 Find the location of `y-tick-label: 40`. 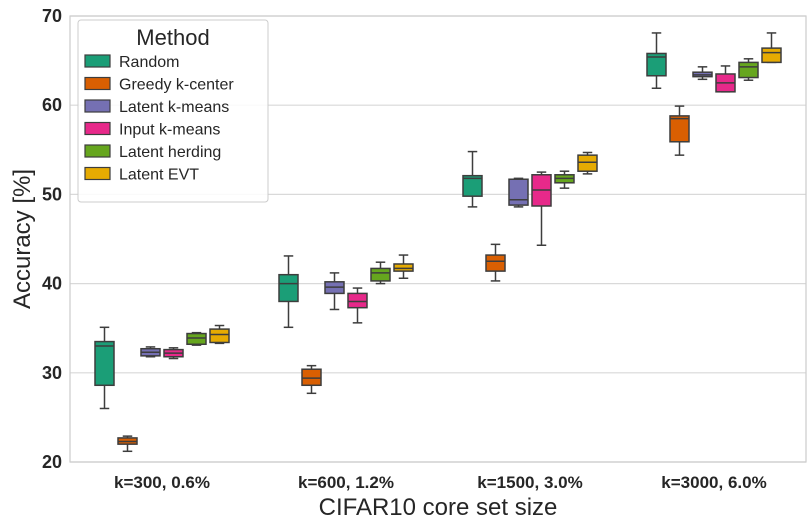

y-tick-label: 40 is located at coordinates (52, 284).